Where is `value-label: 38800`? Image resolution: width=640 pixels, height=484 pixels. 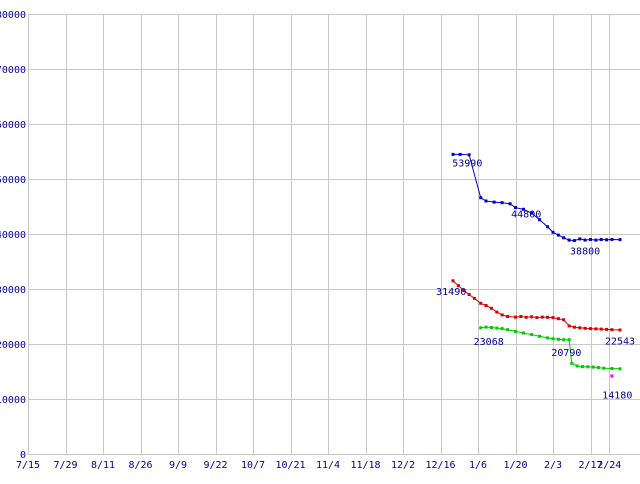
value-label: 38800 is located at coordinates (585, 251).